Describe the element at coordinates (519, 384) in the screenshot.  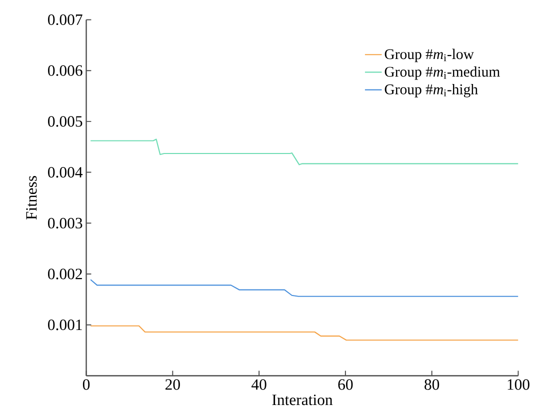
I see `x-tick-label: 100` at that location.